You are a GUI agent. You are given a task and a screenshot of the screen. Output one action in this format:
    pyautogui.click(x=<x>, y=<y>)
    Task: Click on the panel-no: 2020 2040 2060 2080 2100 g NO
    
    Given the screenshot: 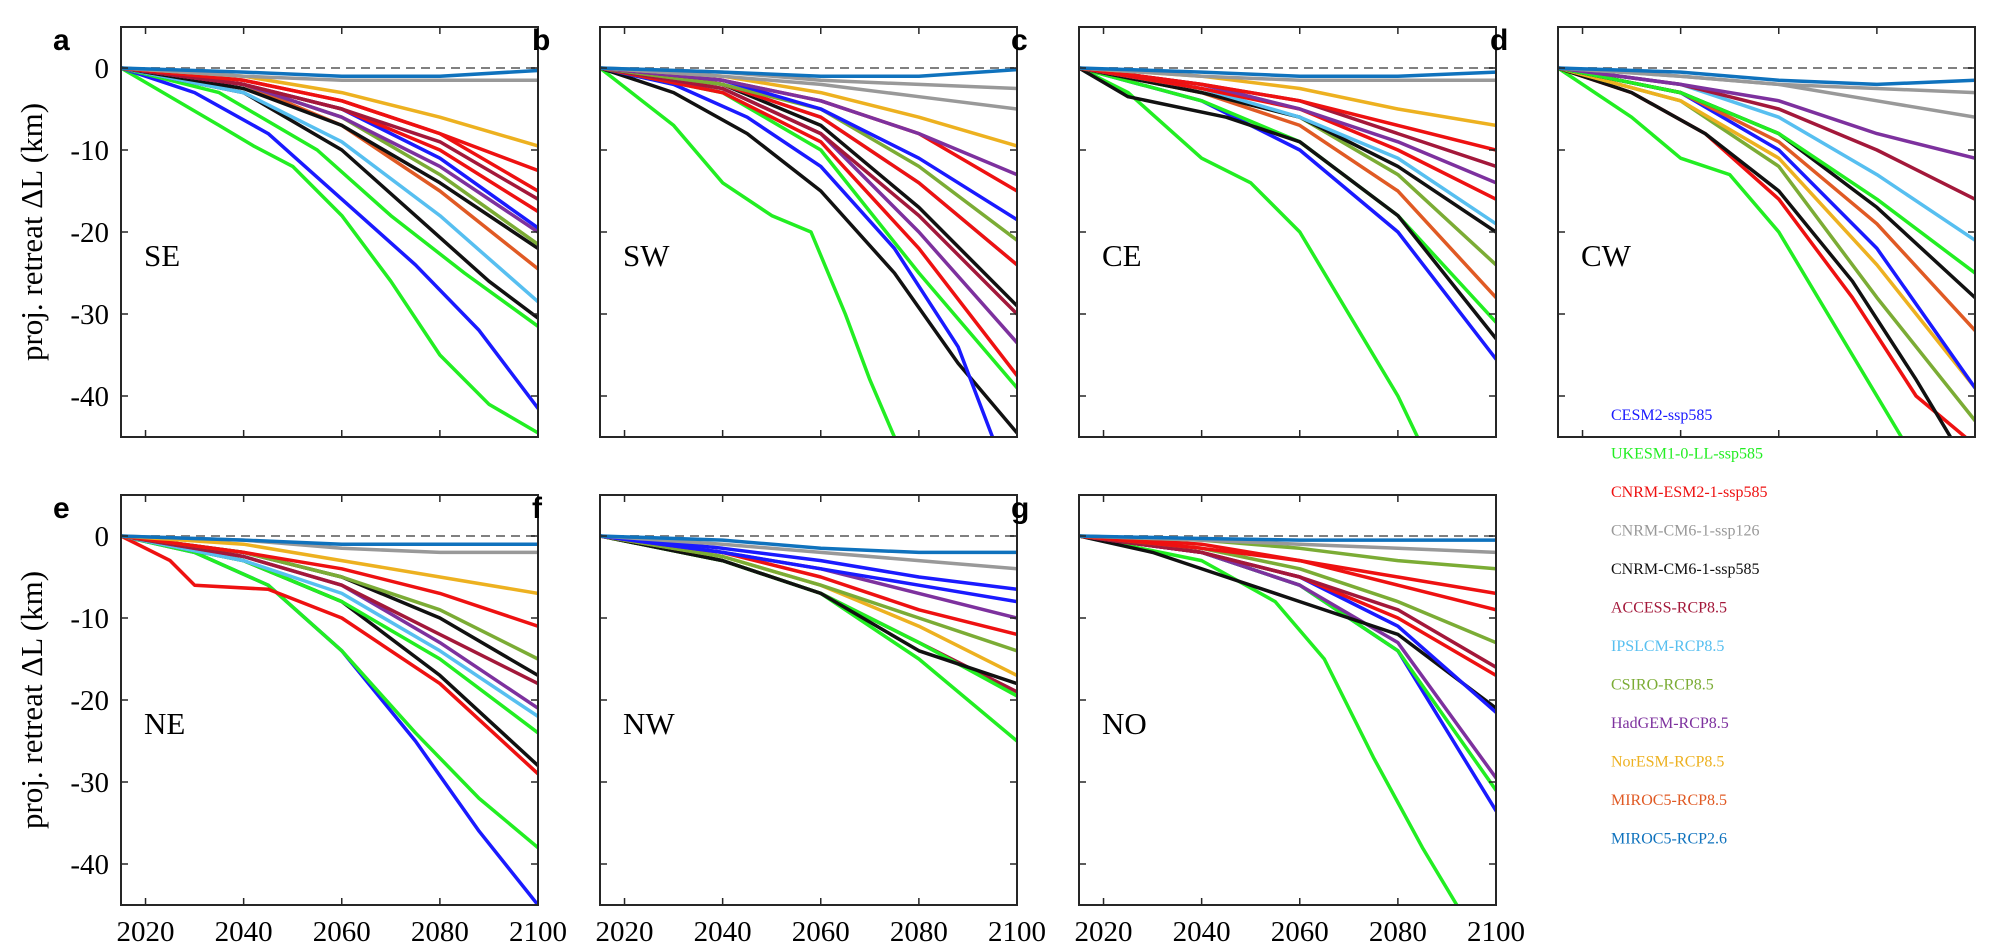 What is the action you would take?
    pyautogui.click(x=1268, y=718)
    